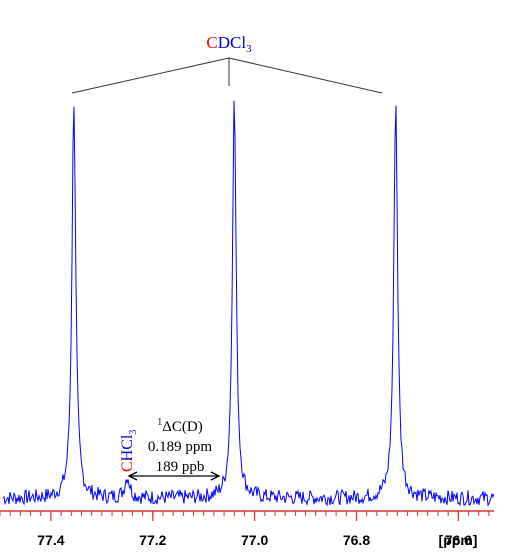  I want to click on x-axis-unit: [ppm], so click(458, 540).